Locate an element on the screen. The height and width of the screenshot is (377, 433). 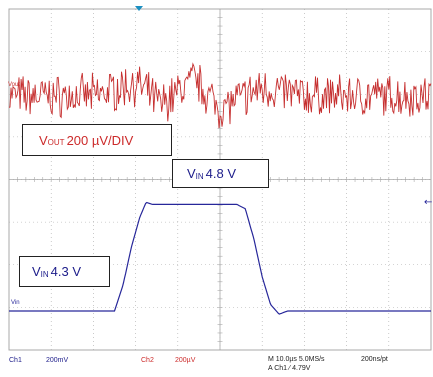
vin-high-label-rest: 4.8 V is located at coordinates (221, 173).